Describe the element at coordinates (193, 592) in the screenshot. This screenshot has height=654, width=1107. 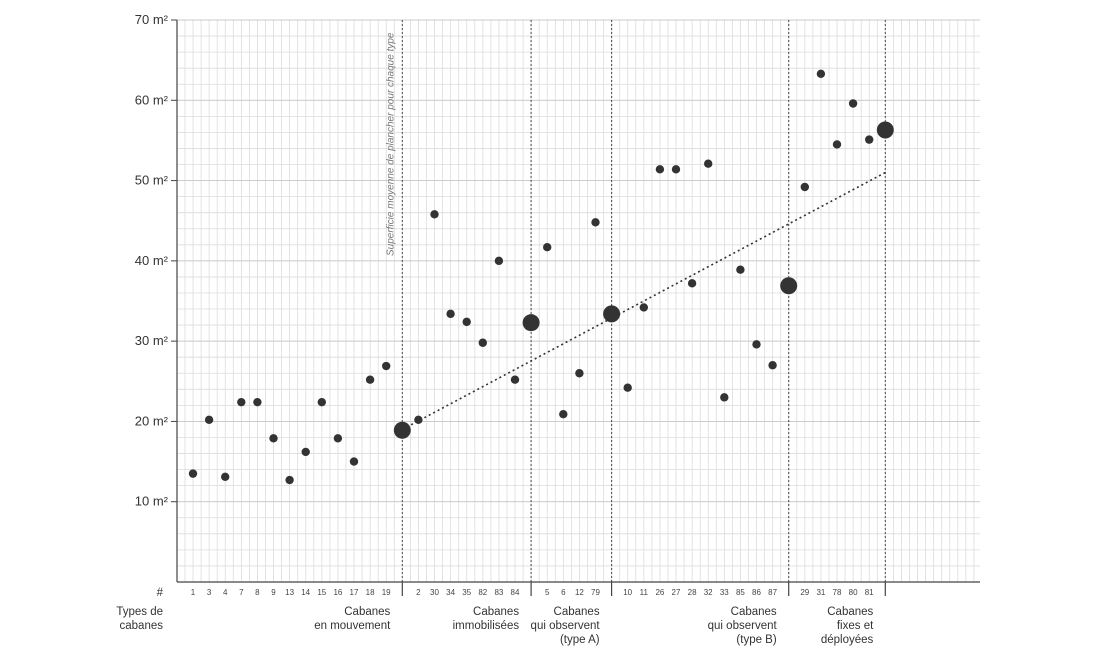
I see `x-tick-label: 1` at that location.